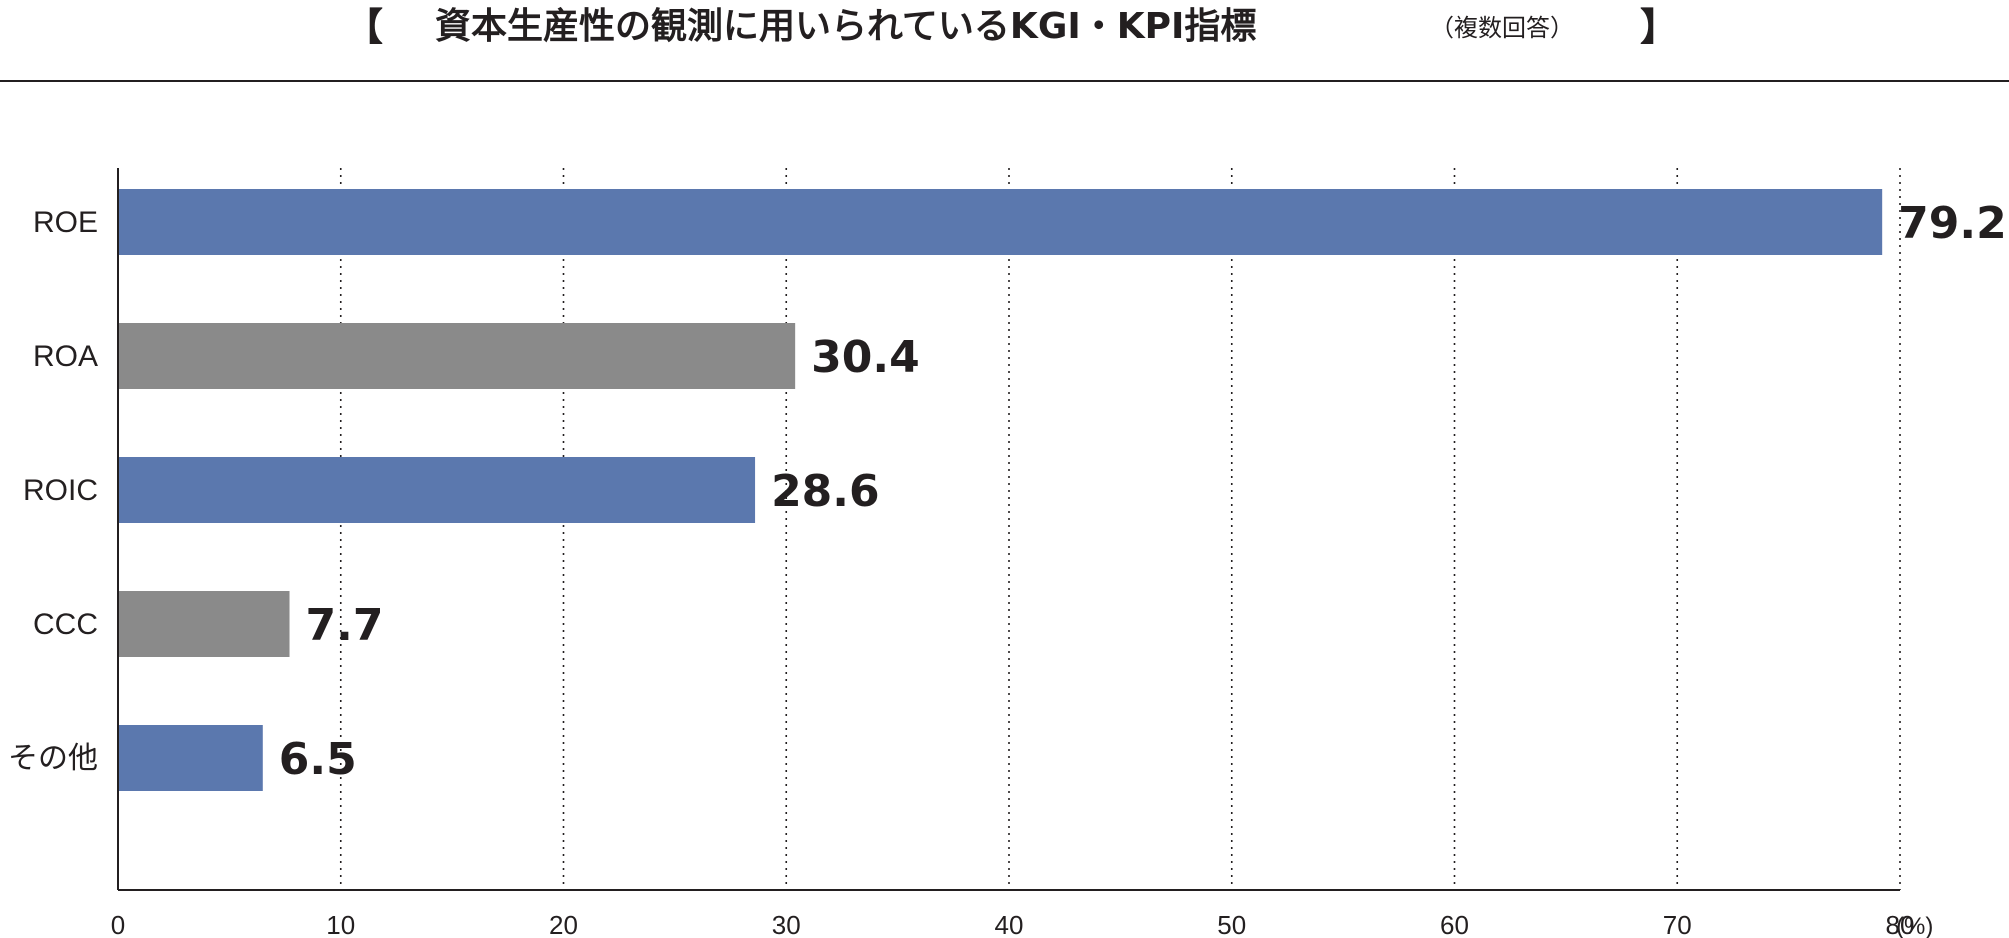 This screenshot has height=938, width=2009. I want to click on value-label: 79.2, so click(1952, 223).